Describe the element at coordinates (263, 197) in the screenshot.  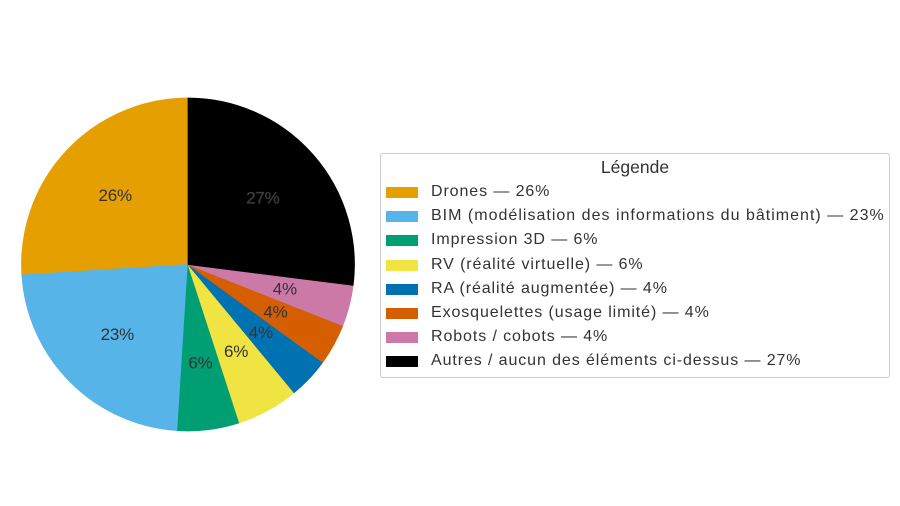
I see `svg-text: 27%` at that location.